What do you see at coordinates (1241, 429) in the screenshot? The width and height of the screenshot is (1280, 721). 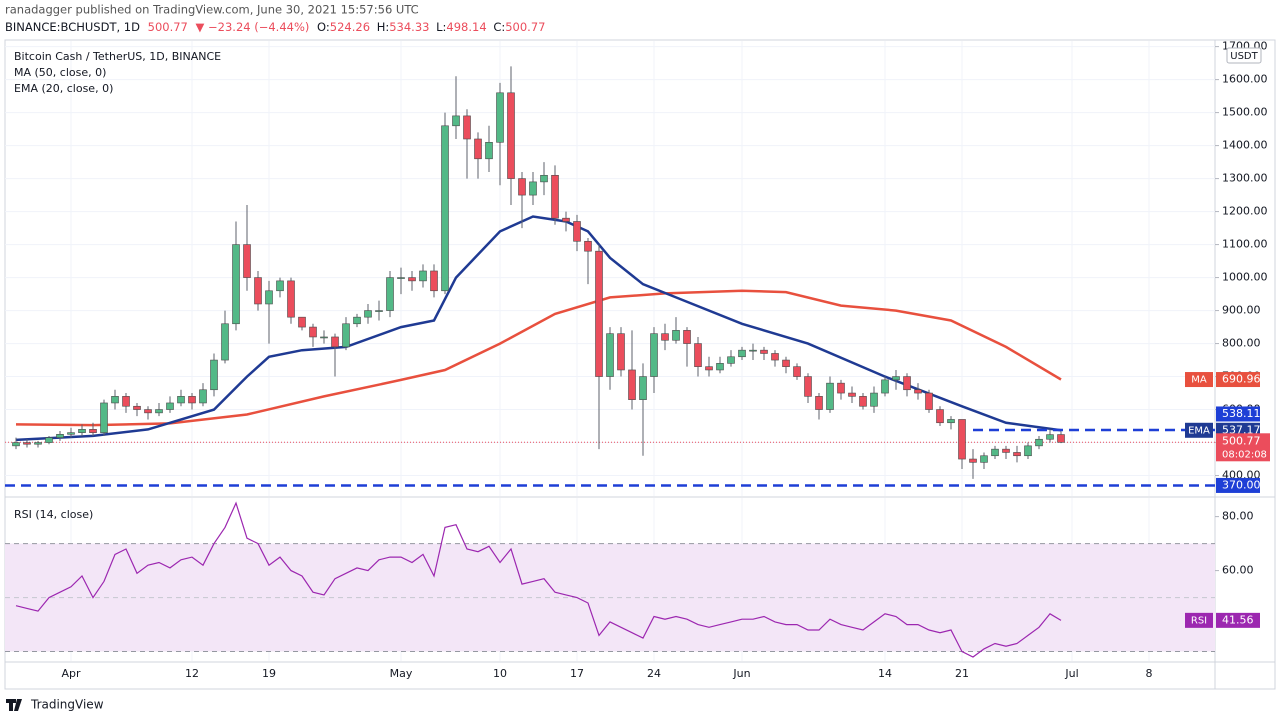 I see `indicator-value: 537.17` at bounding box center [1241, 429].